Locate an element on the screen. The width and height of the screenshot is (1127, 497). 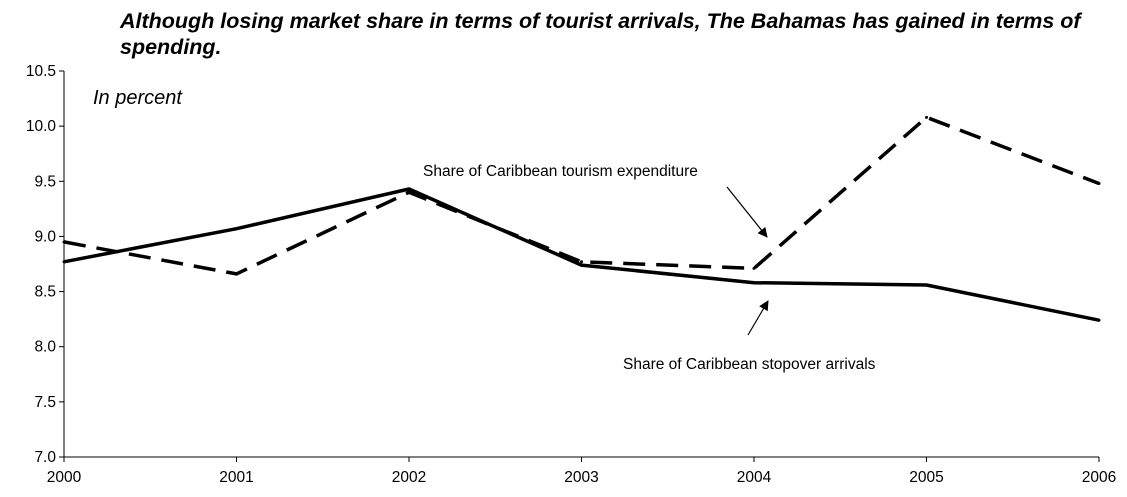
y-tick-label: 8.0 is located at coordinates (45, 347).